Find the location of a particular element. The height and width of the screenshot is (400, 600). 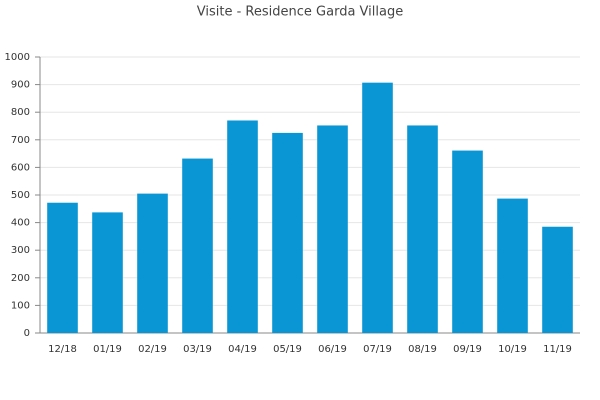

x-tick-label: 12/18 is located at coordinates (62, 349).